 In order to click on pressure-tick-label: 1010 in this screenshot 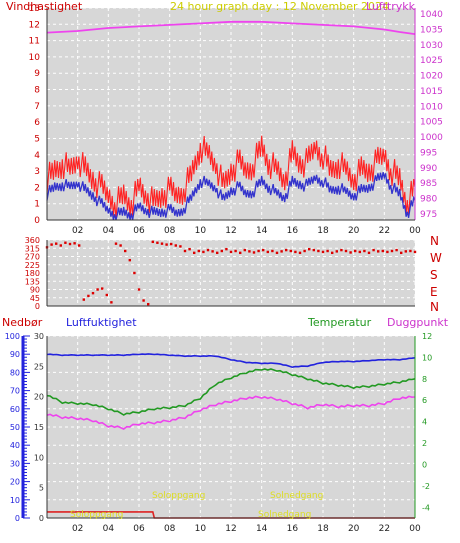, I will do `click(431, 107)`.